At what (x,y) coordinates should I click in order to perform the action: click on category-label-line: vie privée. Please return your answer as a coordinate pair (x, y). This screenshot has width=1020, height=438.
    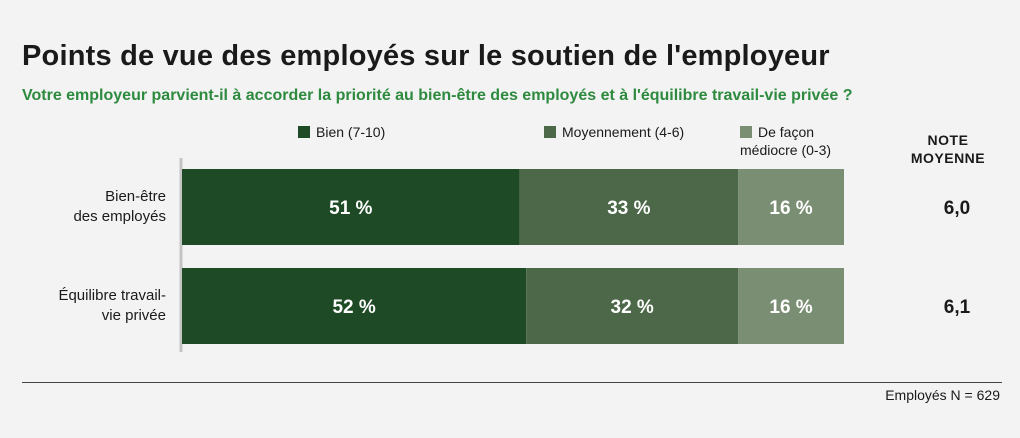
    Looking at the image, I should click on (134, 315).